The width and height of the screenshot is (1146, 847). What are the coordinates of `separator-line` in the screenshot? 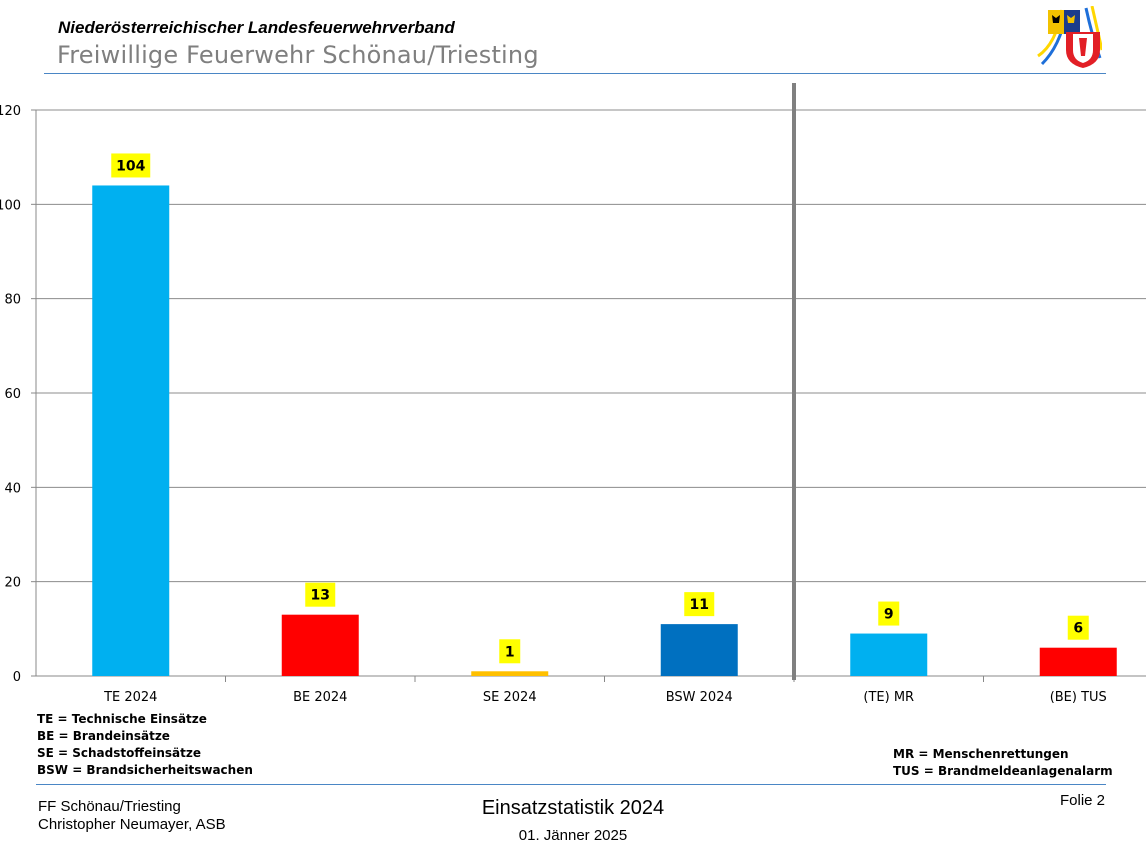 It's located at (794, 381).